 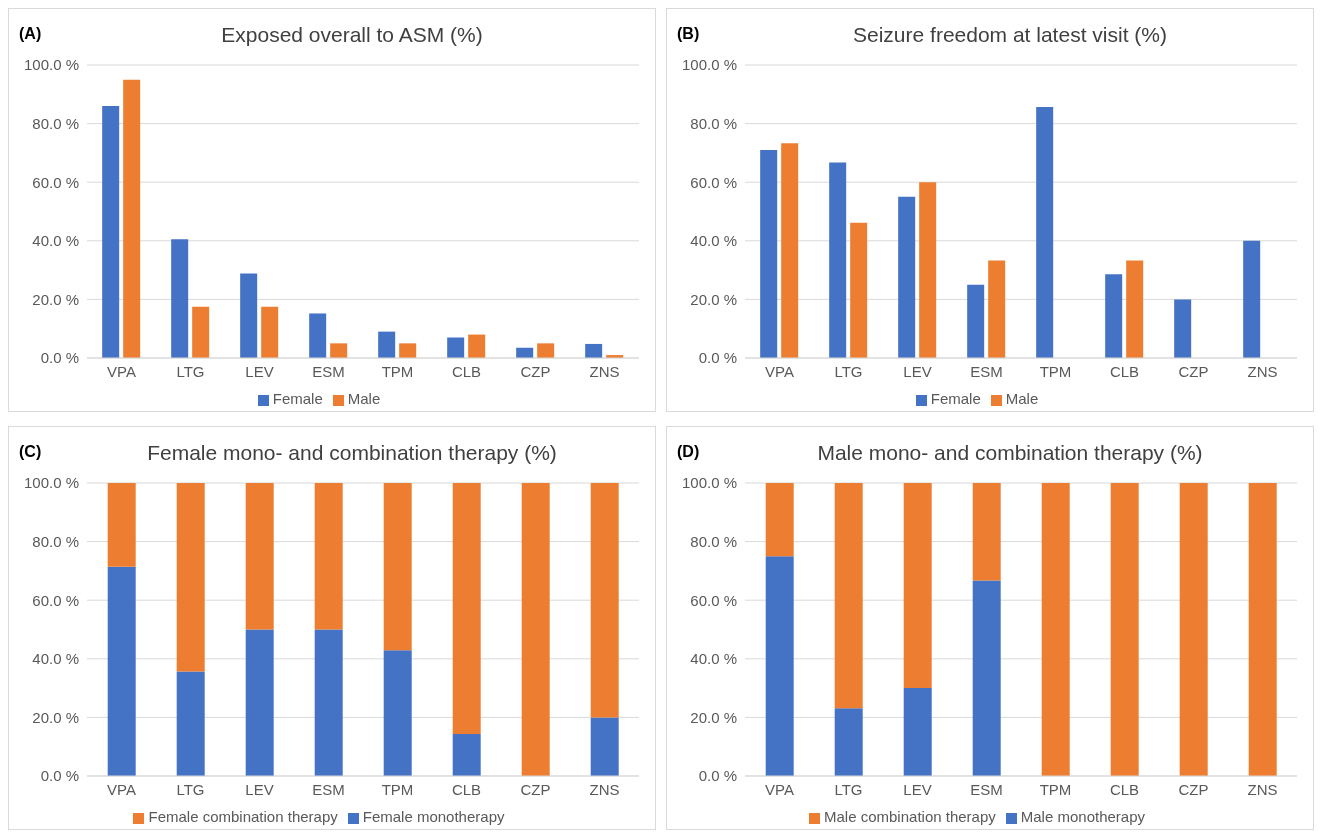 I want to click on text: (A), so click(x=30, y=34).